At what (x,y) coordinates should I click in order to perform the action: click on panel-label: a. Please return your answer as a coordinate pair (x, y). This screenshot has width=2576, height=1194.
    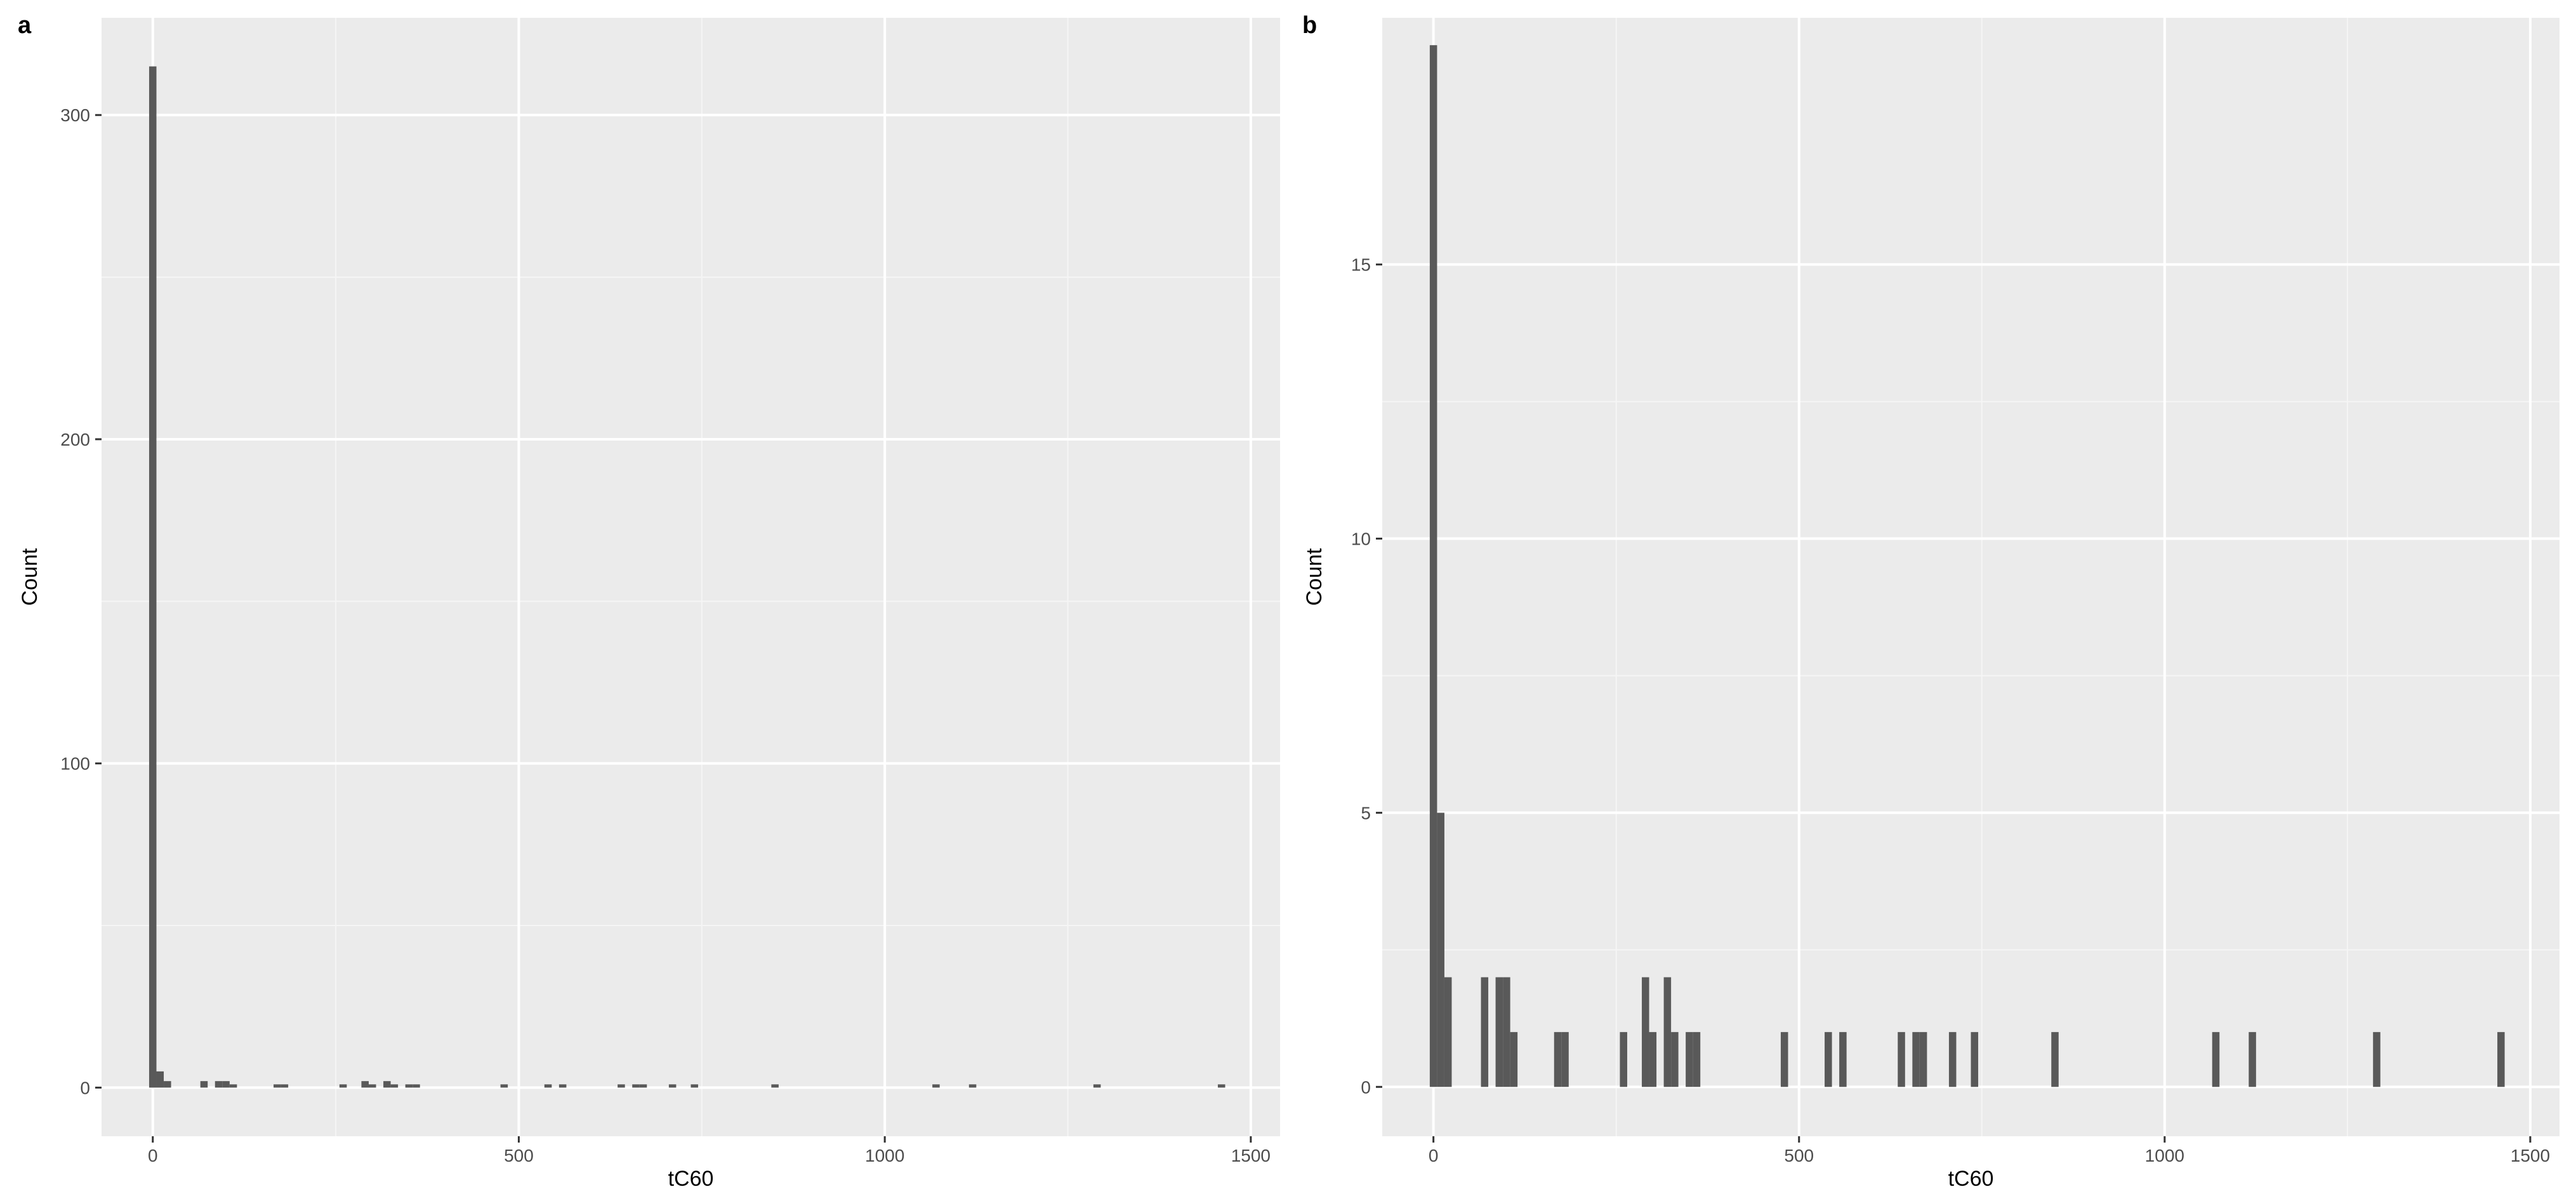
    Looking at the image, I should click on (25, 25).